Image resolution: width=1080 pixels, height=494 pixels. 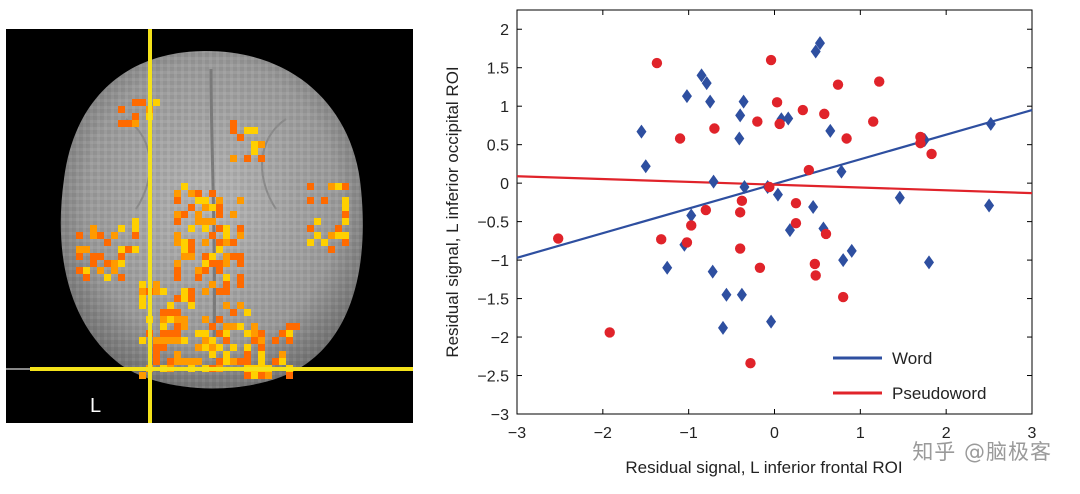 I want to click on watermark: 知乎 @脑极客, so click(x=982, y=452).